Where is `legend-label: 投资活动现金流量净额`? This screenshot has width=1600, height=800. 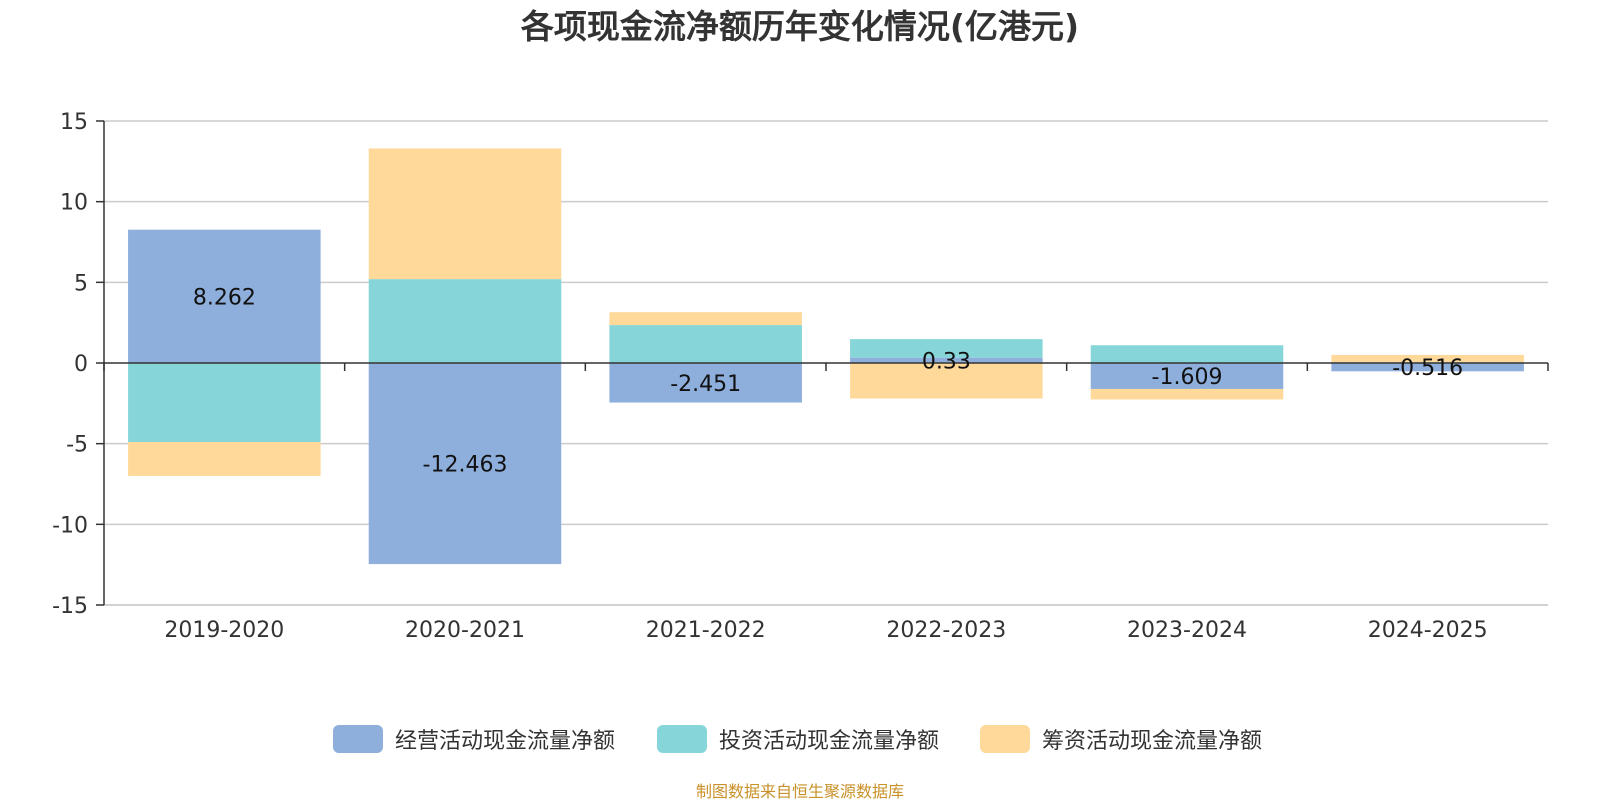
legend-label: 投资活动现金流量净额 is located at coordinates (829, 741).